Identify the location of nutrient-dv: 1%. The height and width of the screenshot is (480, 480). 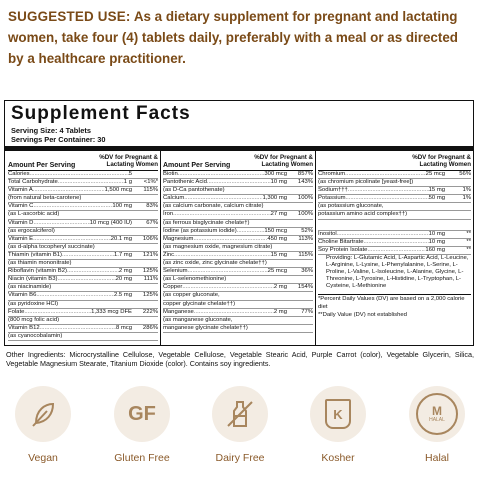
(466, 198).